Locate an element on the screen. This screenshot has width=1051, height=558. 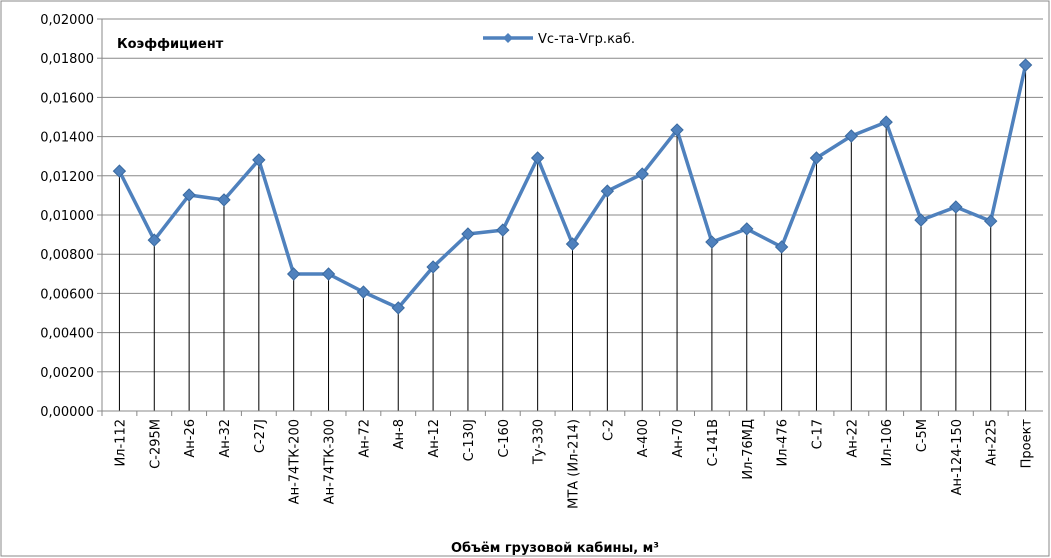
y-tick-label: 0,01800 is located at coordinates (67, 59).